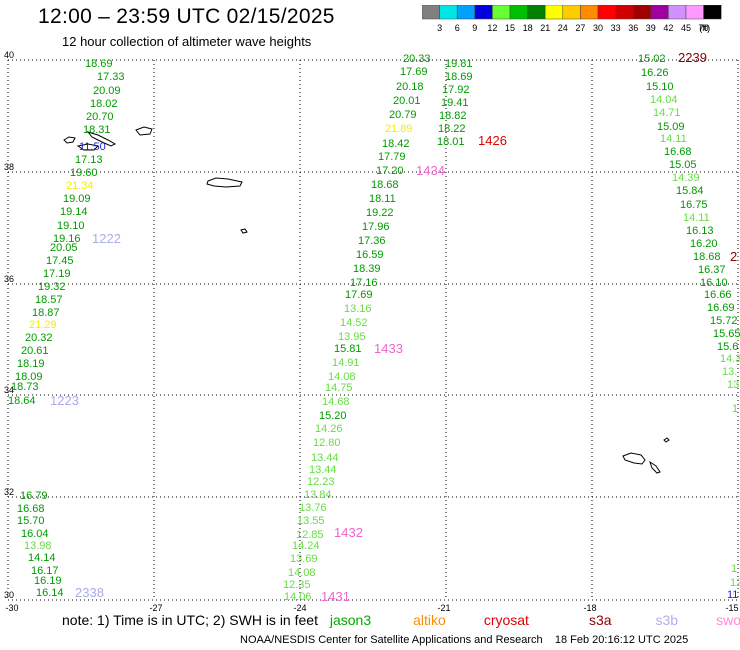 The image size is (740, 650). What do you see at coordinates (457, 28) in the screenshot?
I see `colorbar-label: 6` at bounding box center [457, 28].